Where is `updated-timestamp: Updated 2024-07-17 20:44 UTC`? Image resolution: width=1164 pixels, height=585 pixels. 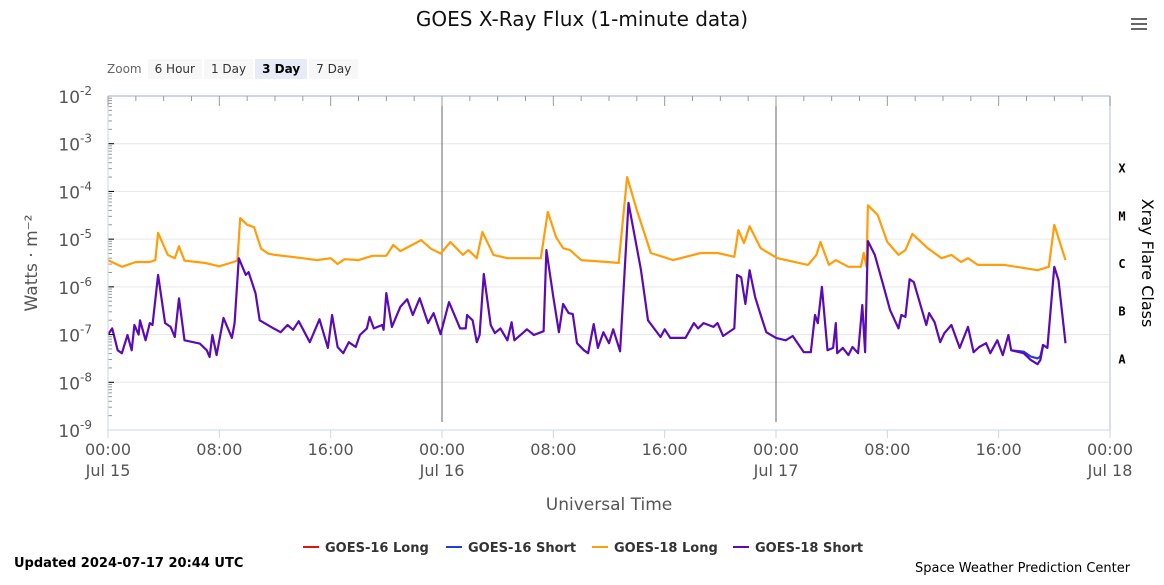
updated-timestamp: Updated 2024-07-17 20:44 UTC is located at coordinates (129, 563).